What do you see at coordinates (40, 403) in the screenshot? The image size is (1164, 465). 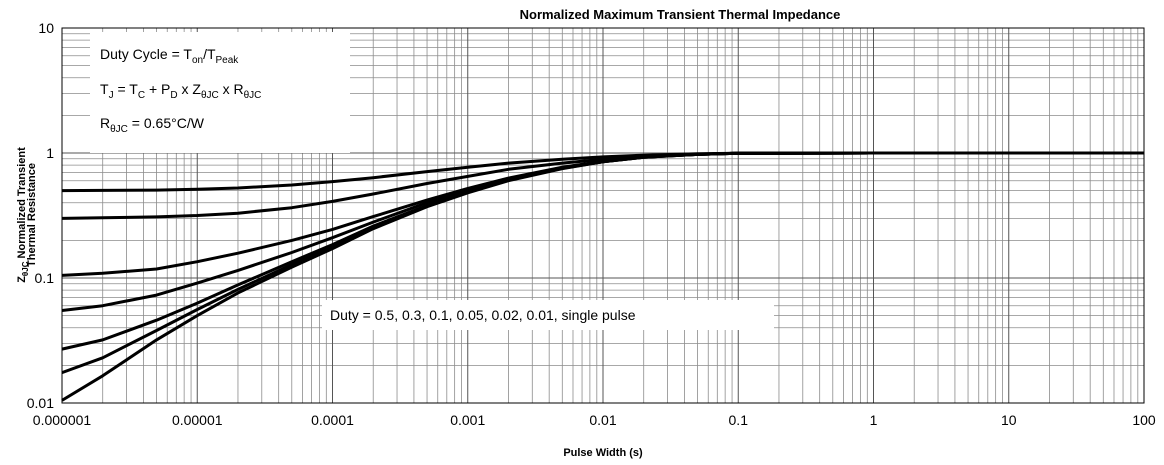 I see `y-tick-label: 0.01` at bounding box center [40, 403].